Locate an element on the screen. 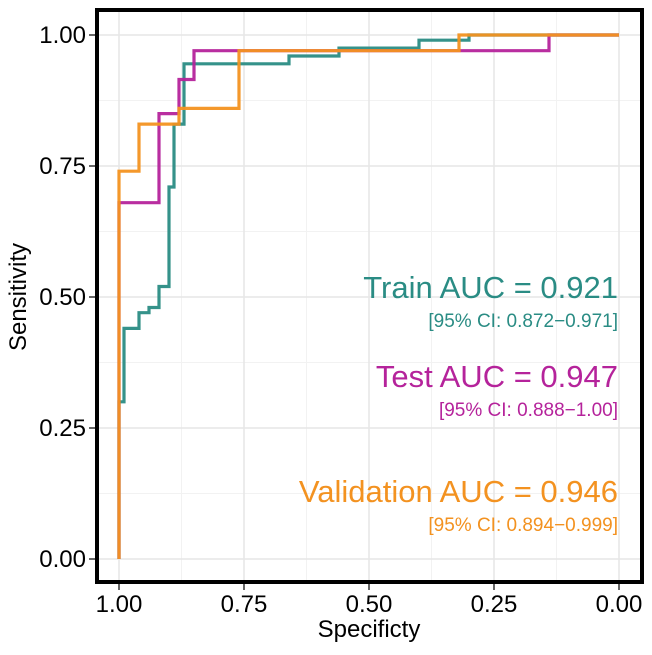  train-auc-label: Train AUC = 0.921 is located at coordinates (490, 287).